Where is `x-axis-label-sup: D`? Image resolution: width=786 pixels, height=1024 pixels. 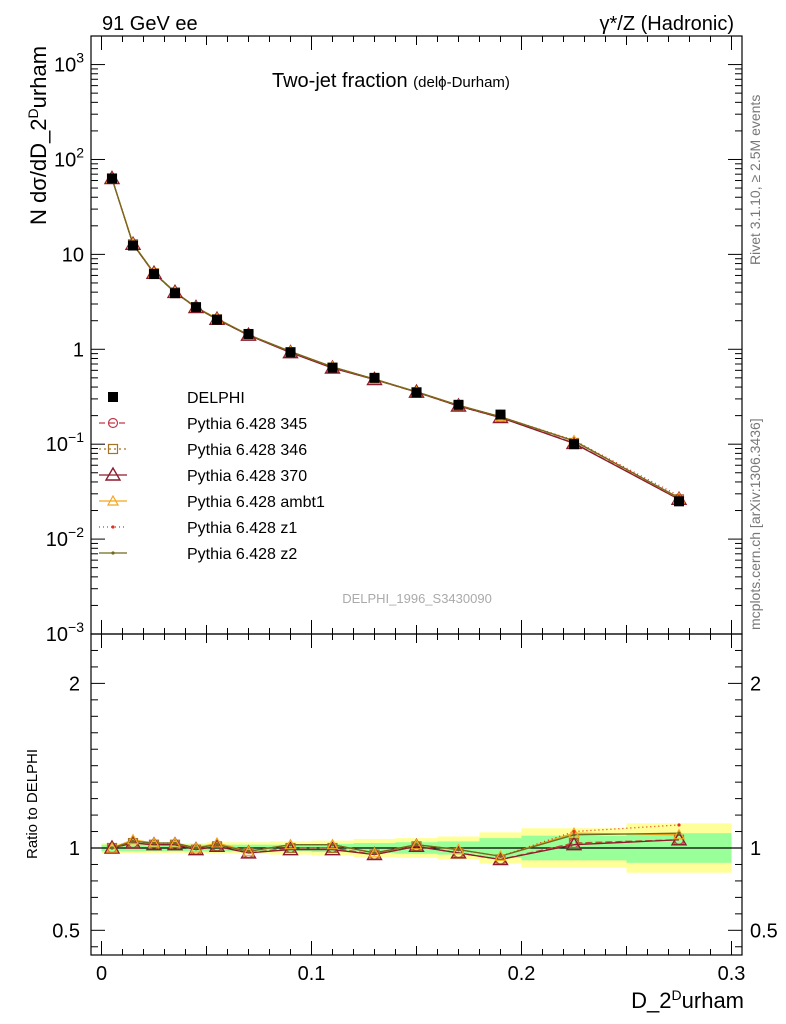 x-axis-label-sup: D is located at coordinates (677, 995).